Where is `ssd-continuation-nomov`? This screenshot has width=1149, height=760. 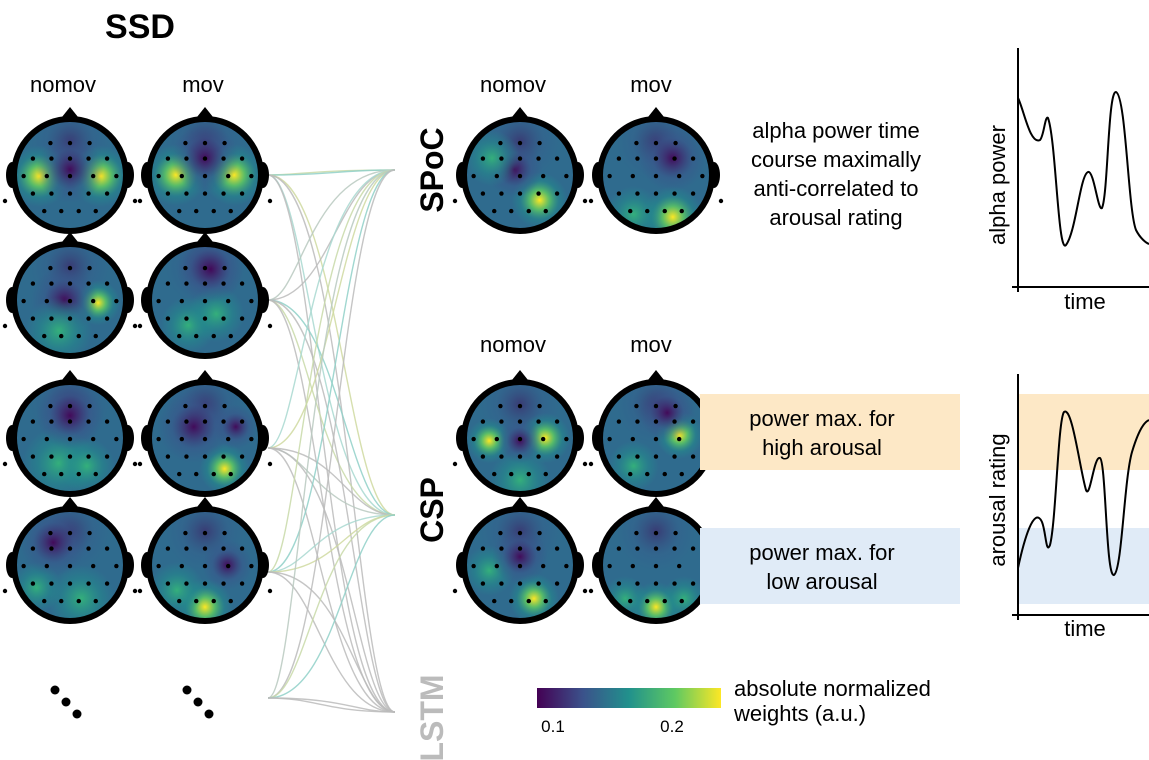 ssd-continuation-nomov is located at coordinates (66, 702).